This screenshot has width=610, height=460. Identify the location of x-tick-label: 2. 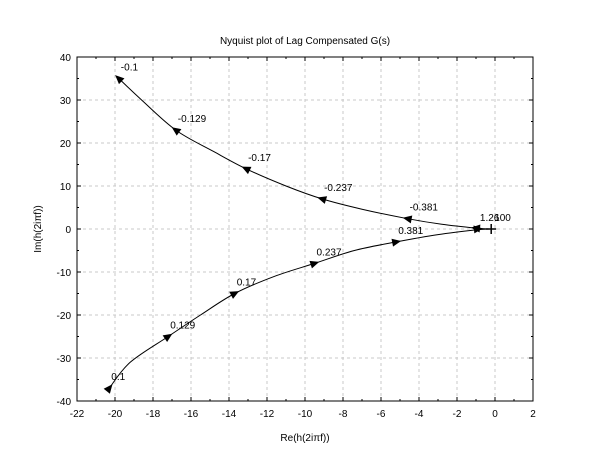
(533, 414).